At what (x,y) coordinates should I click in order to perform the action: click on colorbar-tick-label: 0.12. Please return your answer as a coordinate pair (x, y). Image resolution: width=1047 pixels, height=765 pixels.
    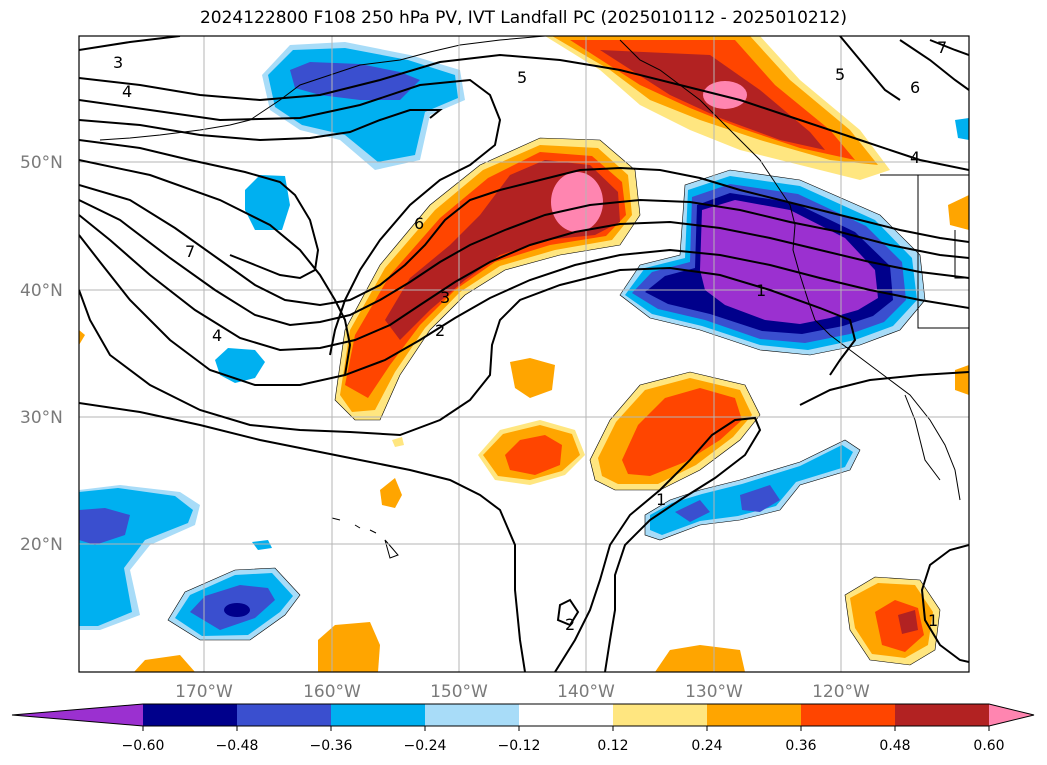
    Looking at the image, I should click on (612, 746).